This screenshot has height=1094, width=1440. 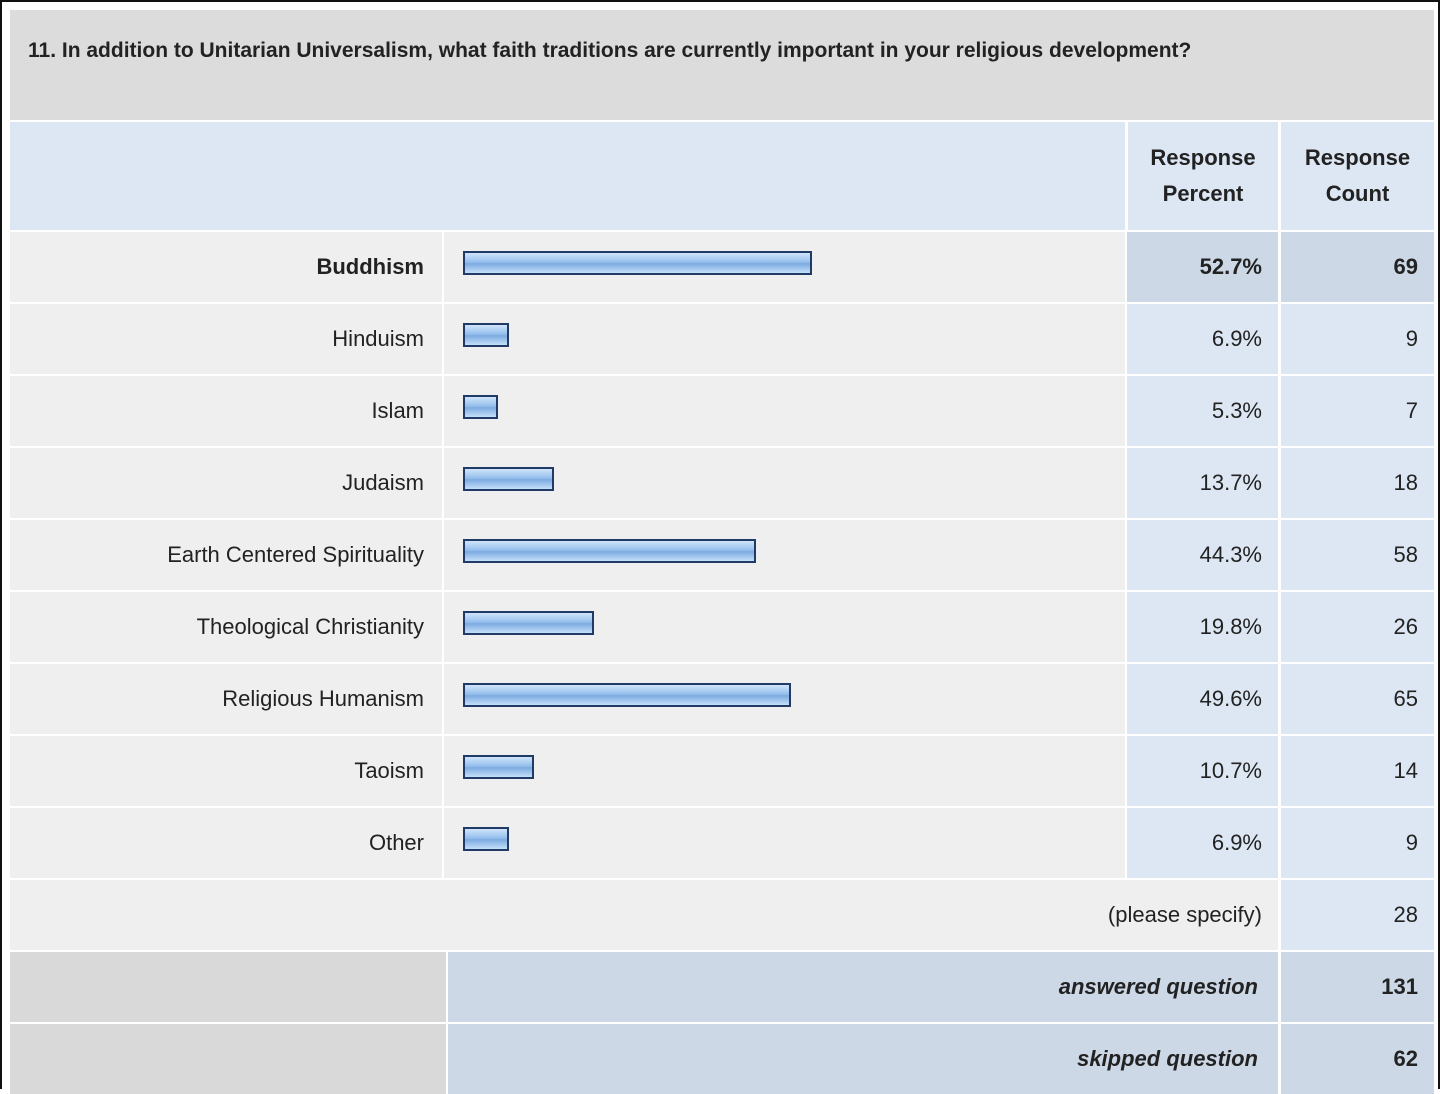 What do you see at coordinates (1356, 176) in the screenshot?
I see `response-count-header: Response Count` at bounding box center [1356, 176].